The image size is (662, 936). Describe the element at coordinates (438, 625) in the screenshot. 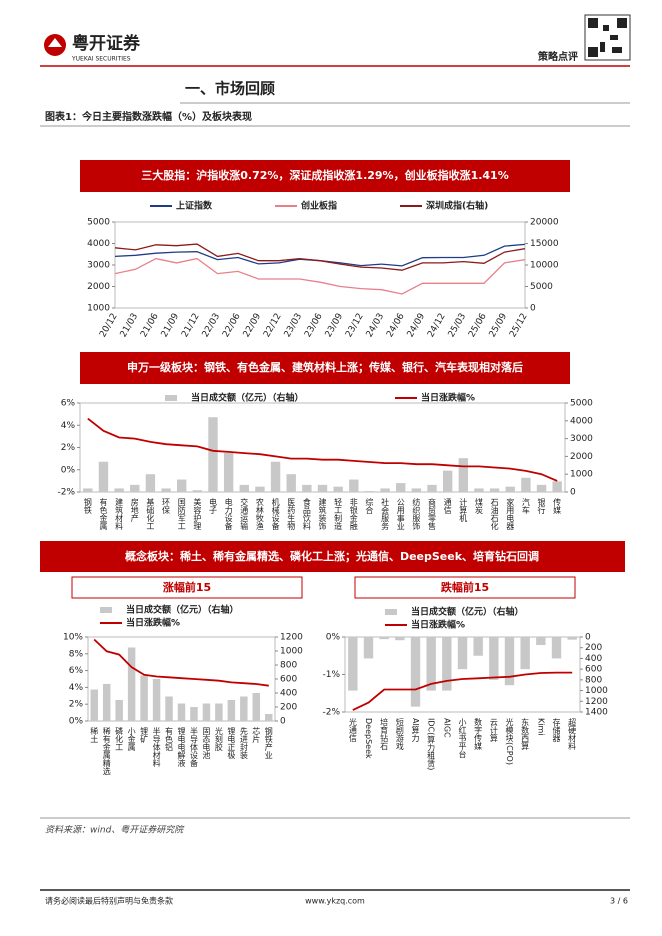

I see `legend-label: 当日涨跌幅%` at that location.